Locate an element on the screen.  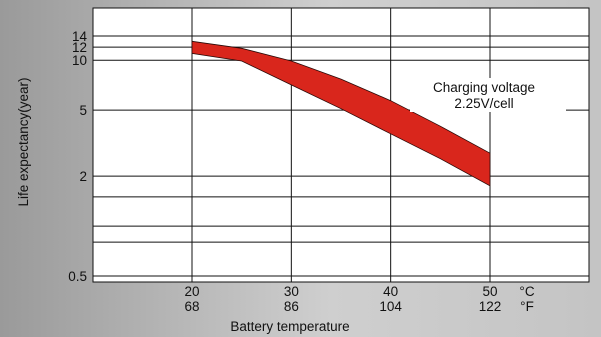
x-unit-celsius: °C is located at coordinates (526, 291).